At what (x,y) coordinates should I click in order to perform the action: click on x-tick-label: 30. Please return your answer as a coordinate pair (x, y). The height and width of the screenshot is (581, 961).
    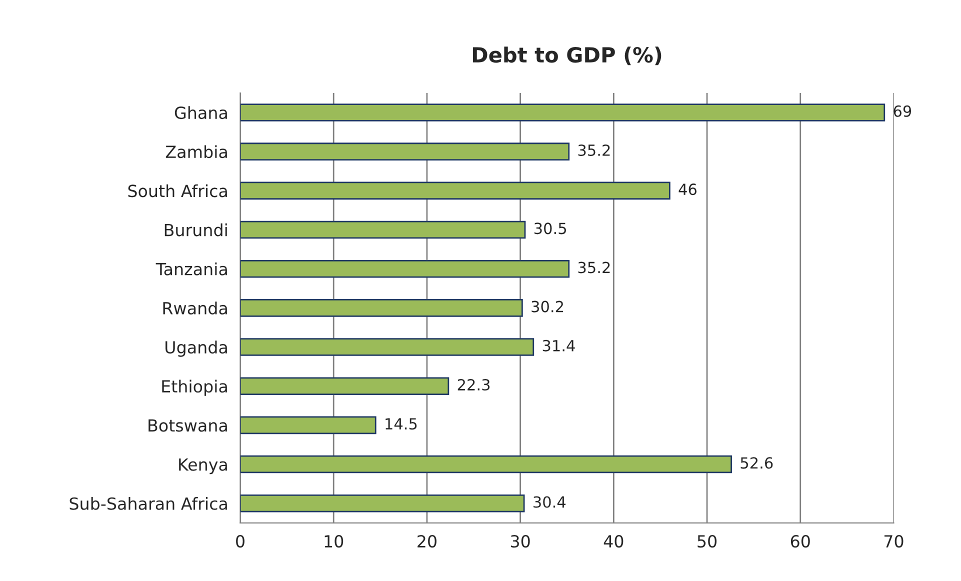
    Looking at the image, I should click on (520, 541).